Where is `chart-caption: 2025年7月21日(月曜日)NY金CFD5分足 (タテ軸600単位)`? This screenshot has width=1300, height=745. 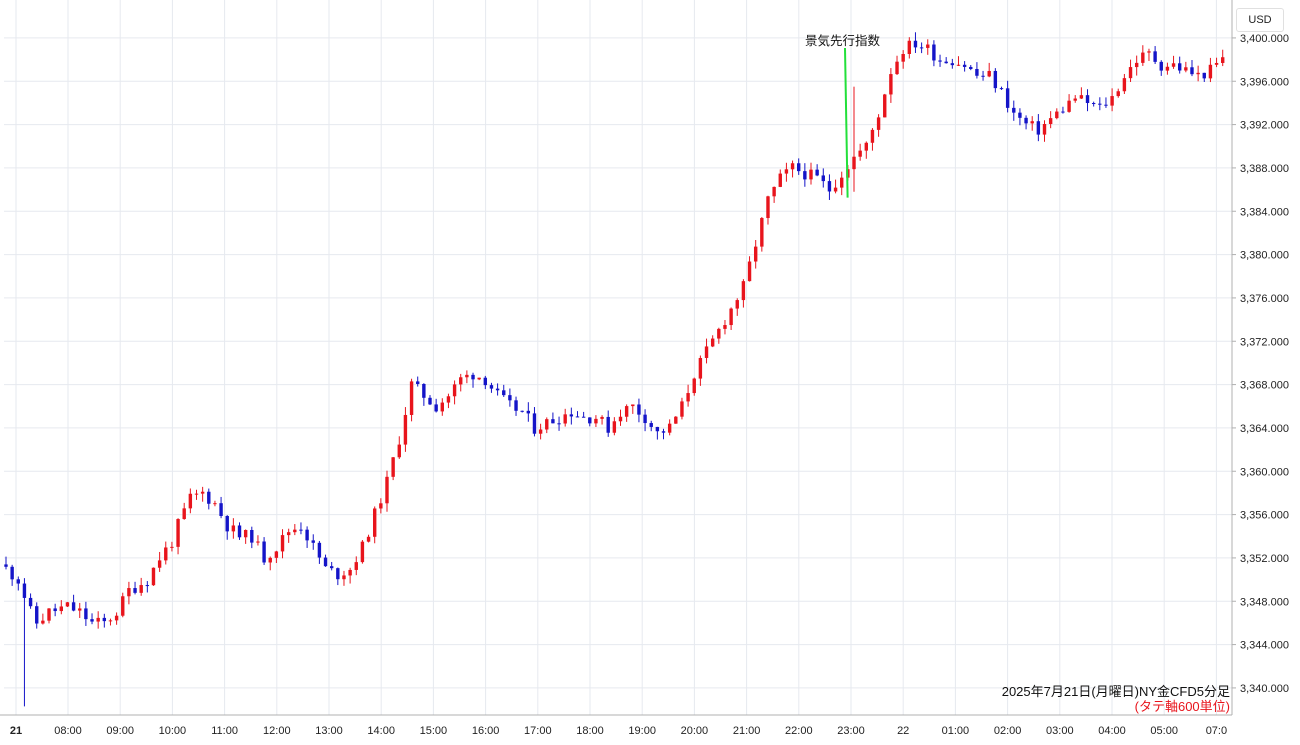 chart-caption: 2025年7月21日(月曜日)NY金CFD5分足 (タテ軸600単位) is located at coordinates (1116, 699).